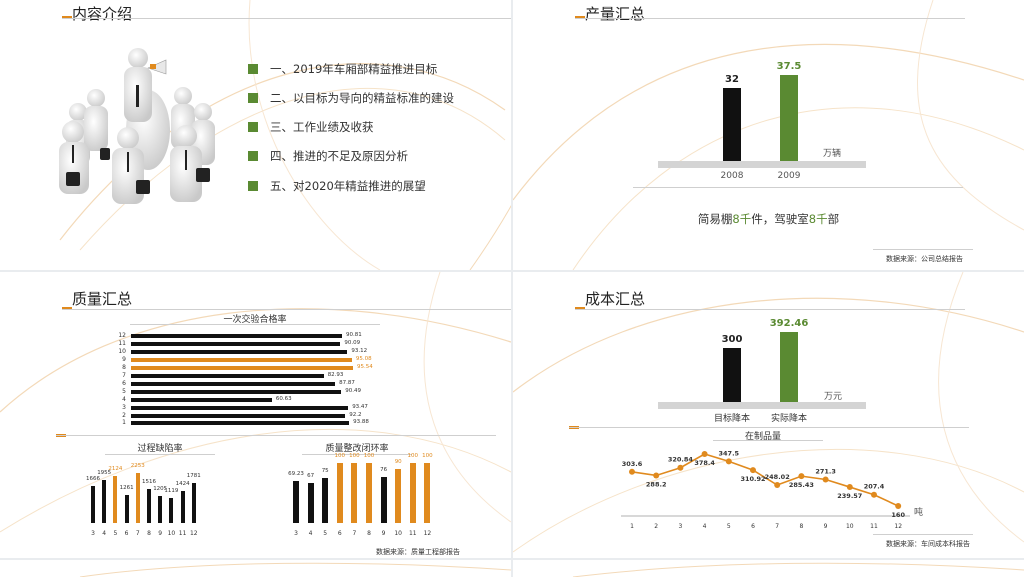 Image resolution: width=1024 pixels, height=577 pixels. I want to click on agenda-item-5: 五、对2020年精益推进的展望, so click(378, 186).